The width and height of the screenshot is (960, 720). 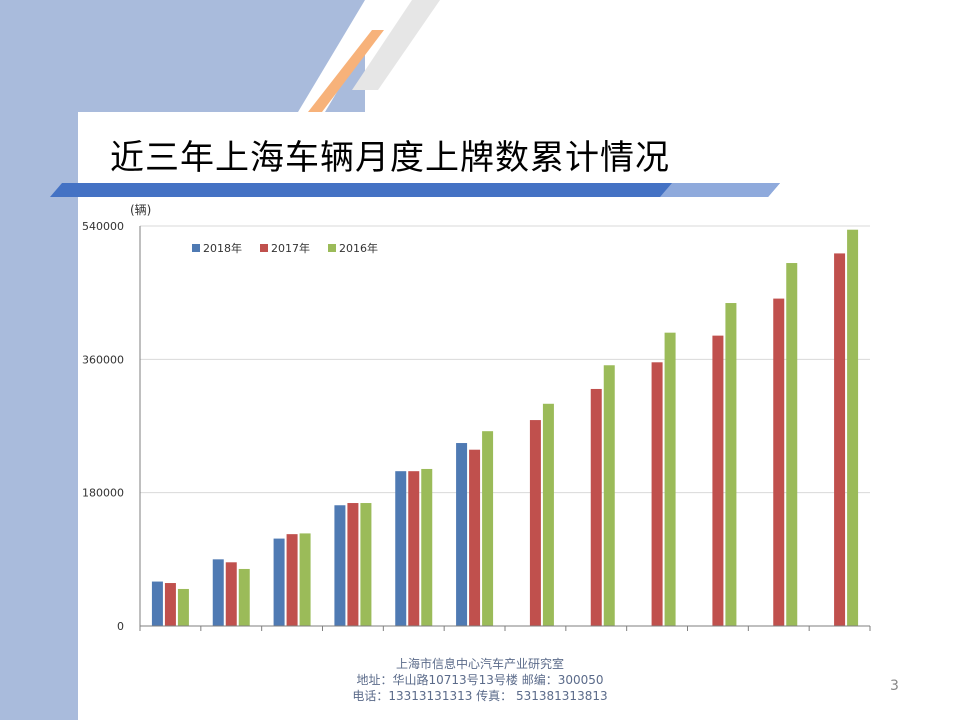 I want to click on y-tick-label: 360000, so click(x=103, y=359).